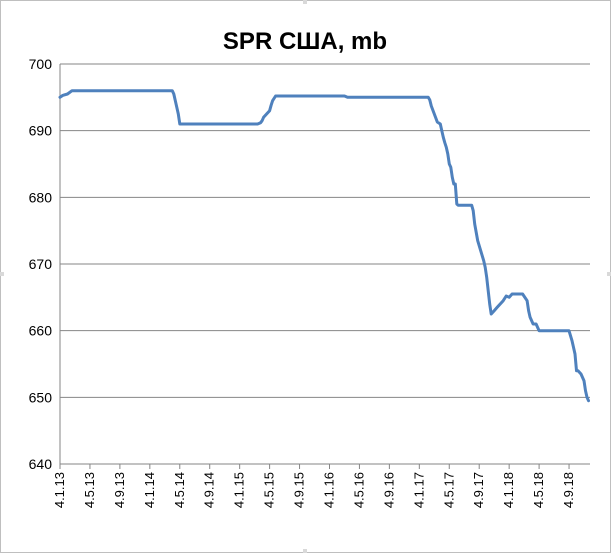 The width and height of the screenshot is (611, 553). Describe the element at coordinates (239, 490) in the screenshot. I see `x-tick-label: 4.1.15` at that location.